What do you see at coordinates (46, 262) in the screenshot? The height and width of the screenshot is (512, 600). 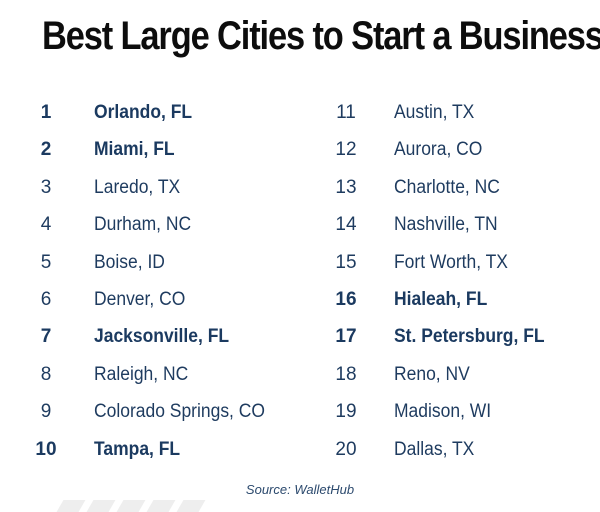 I see `rank-number: 5` at bounding box center [46, 262].